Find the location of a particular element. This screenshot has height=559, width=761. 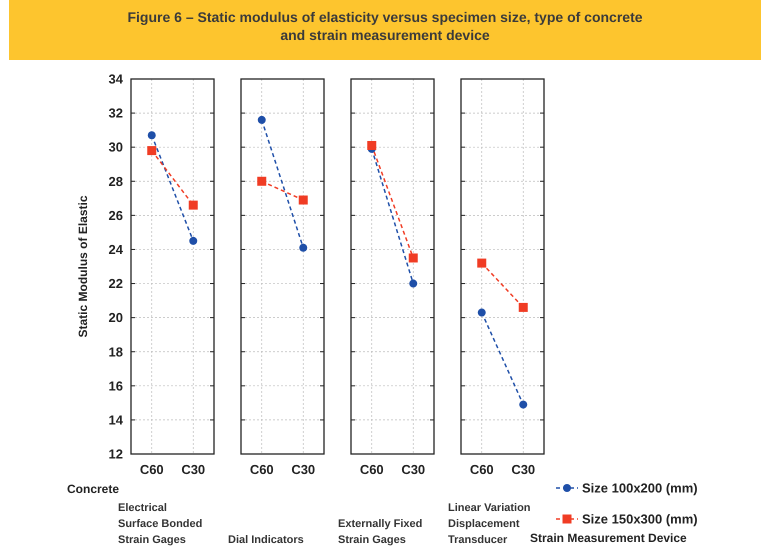

y-tick-label: 18 is located at coordinates (115, 352).